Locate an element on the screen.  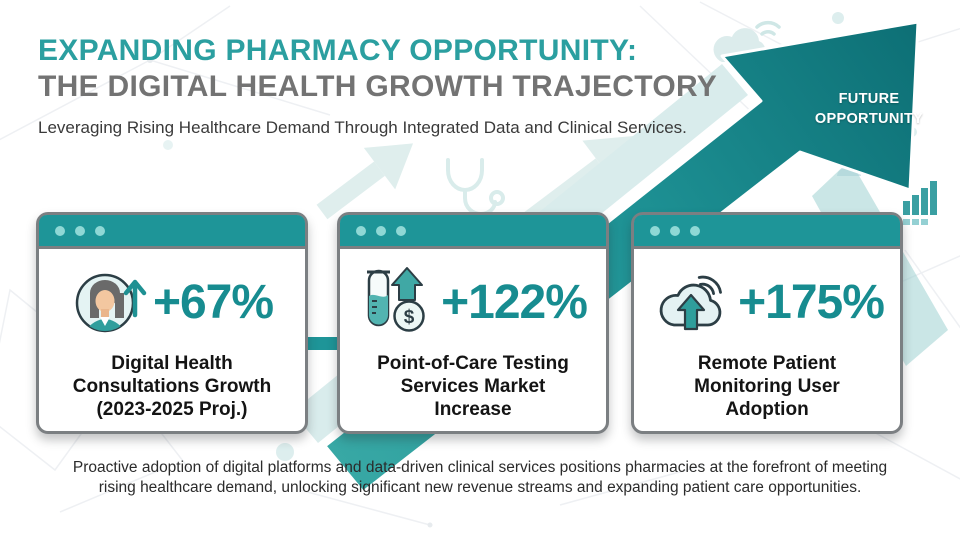
stat-row: +175% is located at coordinates (767, 302).